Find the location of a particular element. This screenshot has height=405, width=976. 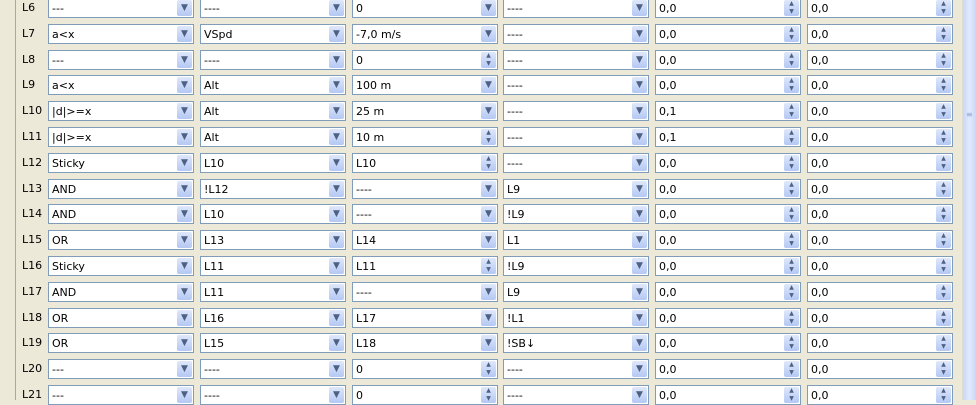

scrollbar-thumb is located at coordinates (969, 200).